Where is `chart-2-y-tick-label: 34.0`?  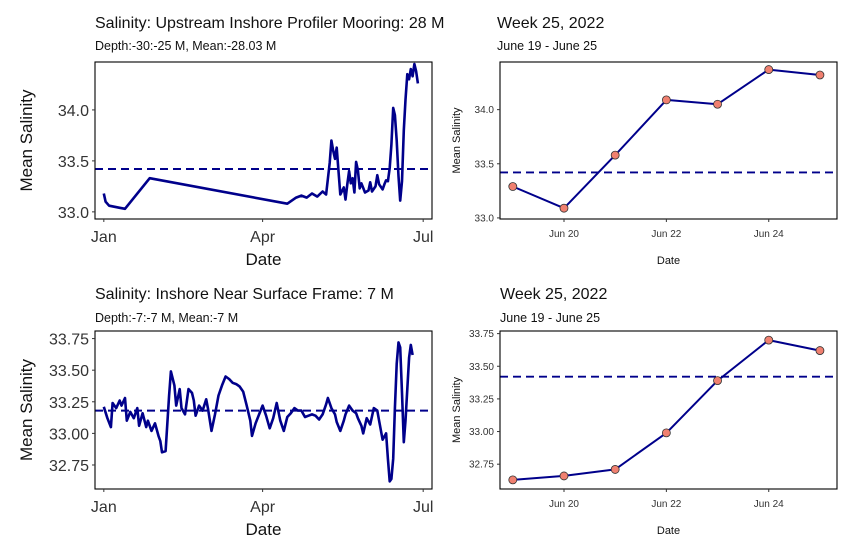 chart-2-y-tick-label: 34.0 is located at coordinates (485, 110).